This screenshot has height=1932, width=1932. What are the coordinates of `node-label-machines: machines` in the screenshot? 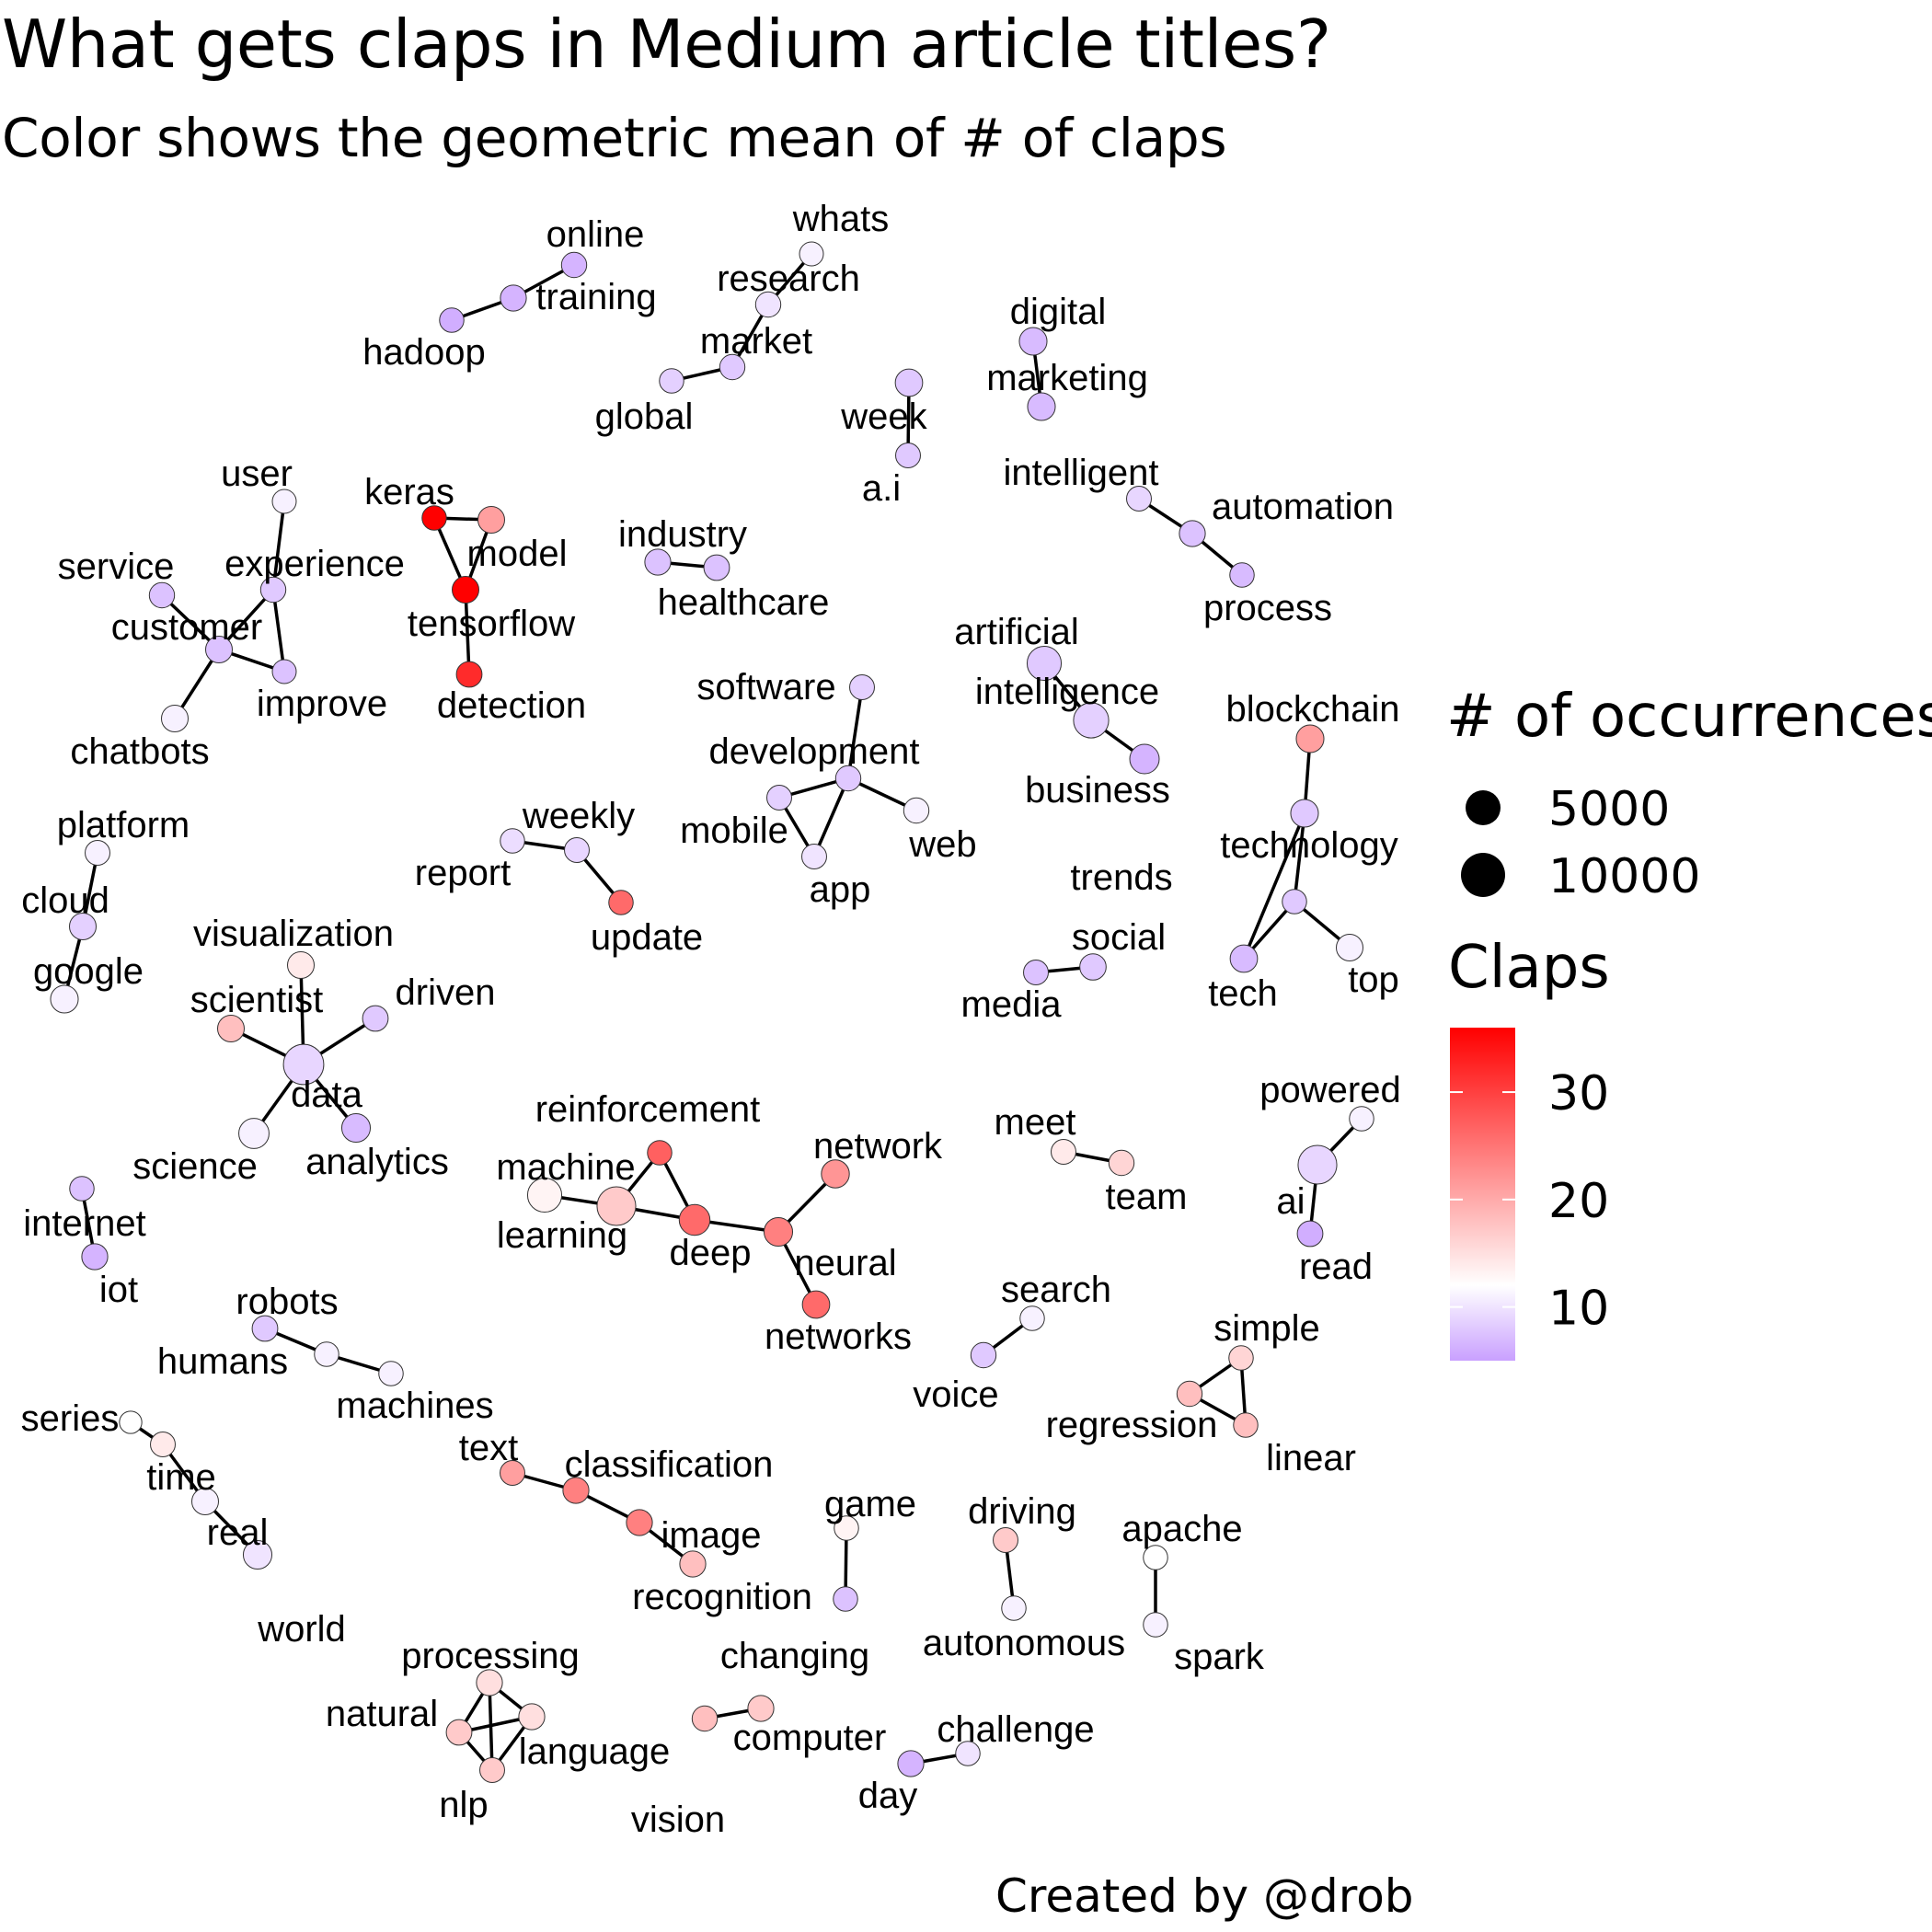 It's located at (414, 1406).